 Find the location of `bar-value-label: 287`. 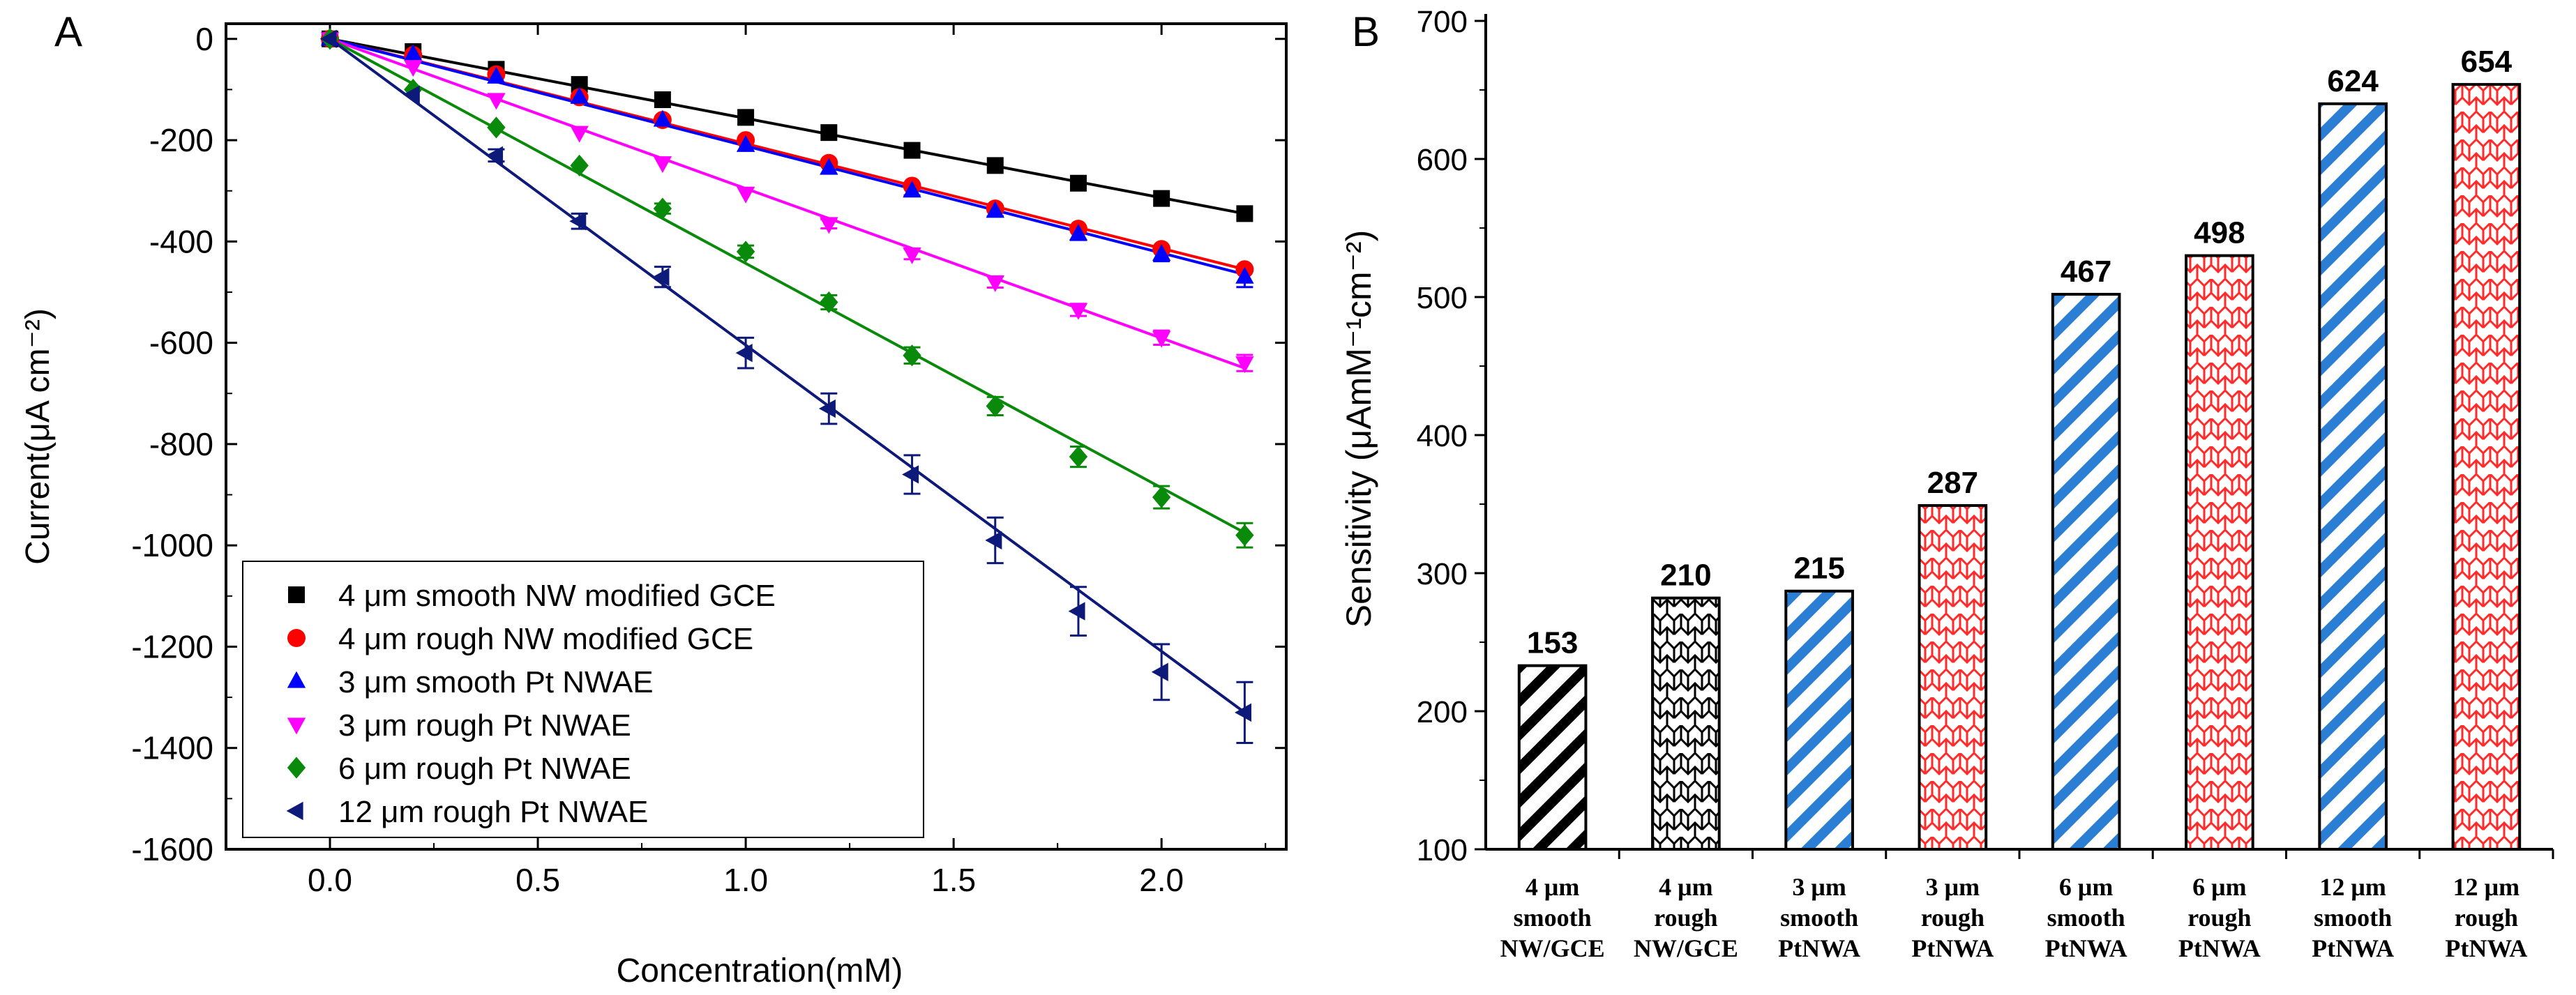

bar-value-label: 287 is located at coordinates (1952, 483).